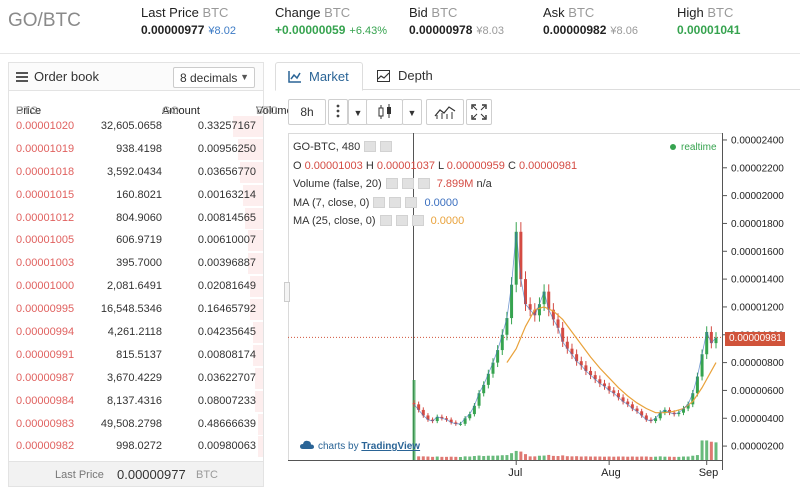 The height and width of the screenshot is (487, 800). What do you see at coordinates (294, 77) in the screenshot?
I see `chart-icon` at bounding box center [294, 77].